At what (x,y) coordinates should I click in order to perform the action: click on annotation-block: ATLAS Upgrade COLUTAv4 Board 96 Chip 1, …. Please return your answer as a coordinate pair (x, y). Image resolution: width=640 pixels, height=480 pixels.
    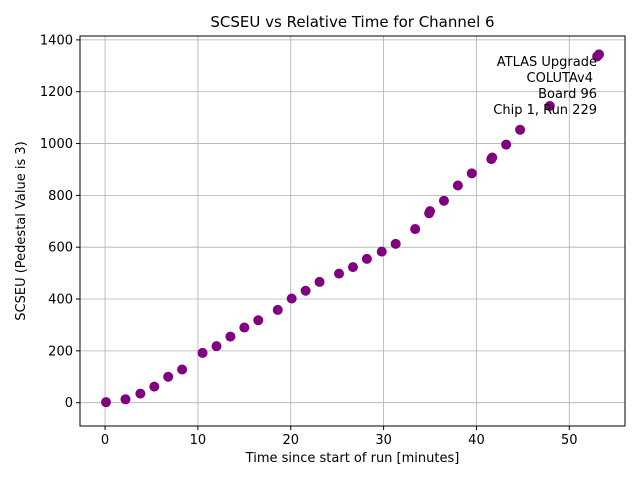
    Looking at the image, I should click on (545, 86).